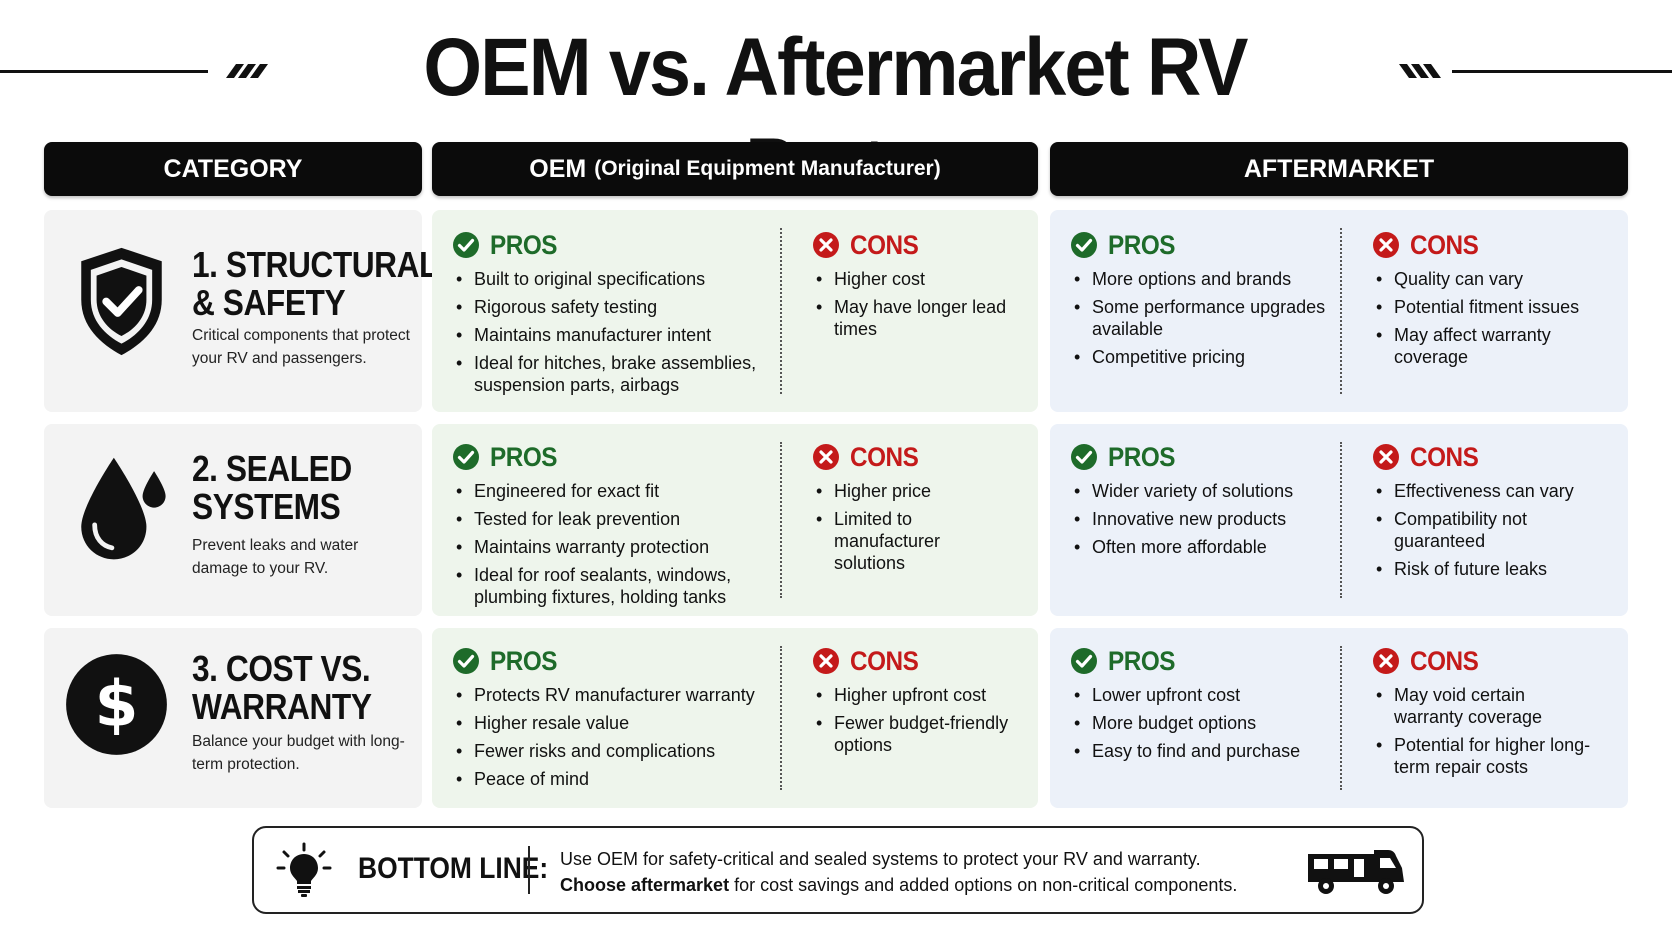 This screenshot has height=941, width=1672. What do you see at coordinates (453, 868) in the screenshot?
I see `bottom-line-label: BOTTOM LINE:` at bounding box center [453, 868].